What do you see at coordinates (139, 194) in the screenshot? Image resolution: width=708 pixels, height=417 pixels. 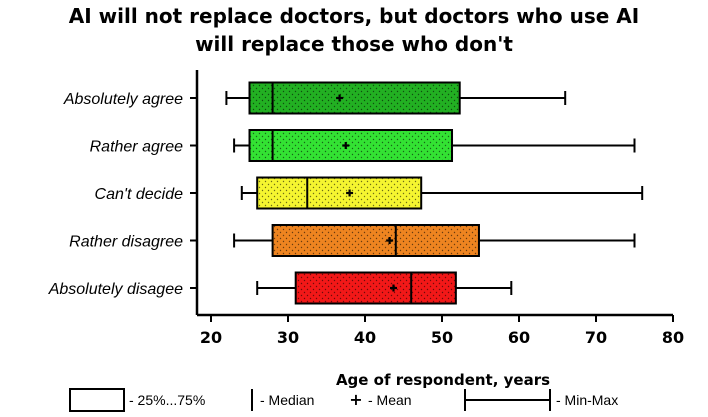 I see `category-label: Can't decide` at bounding box center [139, 194].